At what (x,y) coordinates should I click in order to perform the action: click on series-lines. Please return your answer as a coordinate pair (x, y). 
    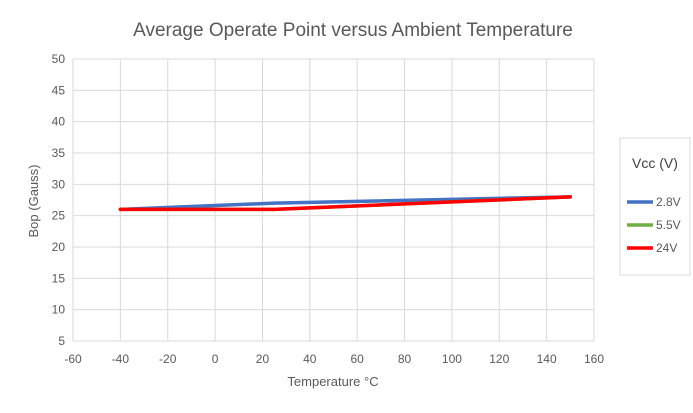
    Looking at the image, I should click on (345, 203).